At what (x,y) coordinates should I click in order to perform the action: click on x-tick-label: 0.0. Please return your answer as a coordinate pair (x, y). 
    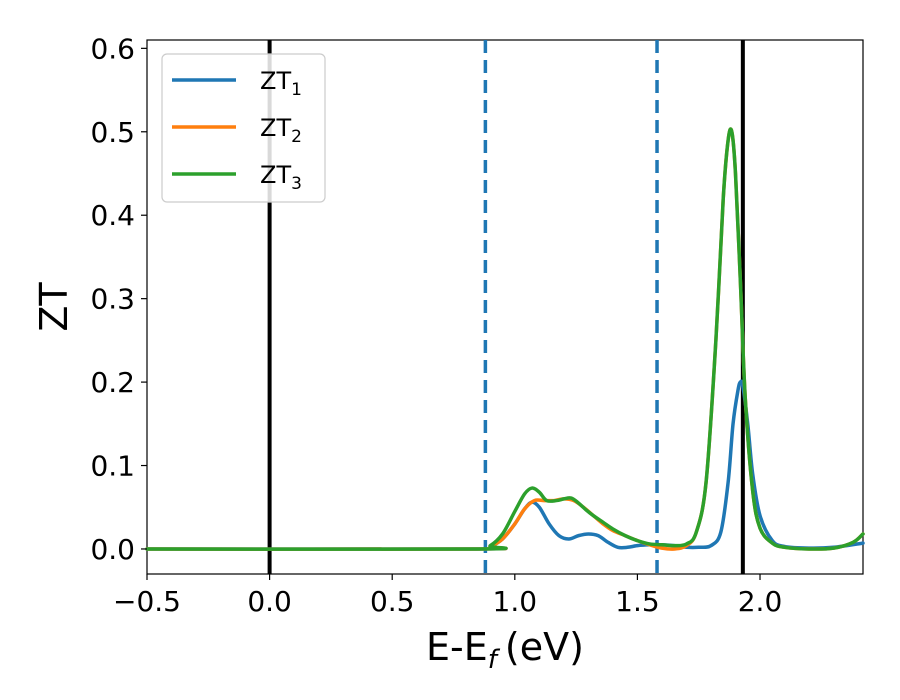
    Looking at the image, I should click on (269, 601).